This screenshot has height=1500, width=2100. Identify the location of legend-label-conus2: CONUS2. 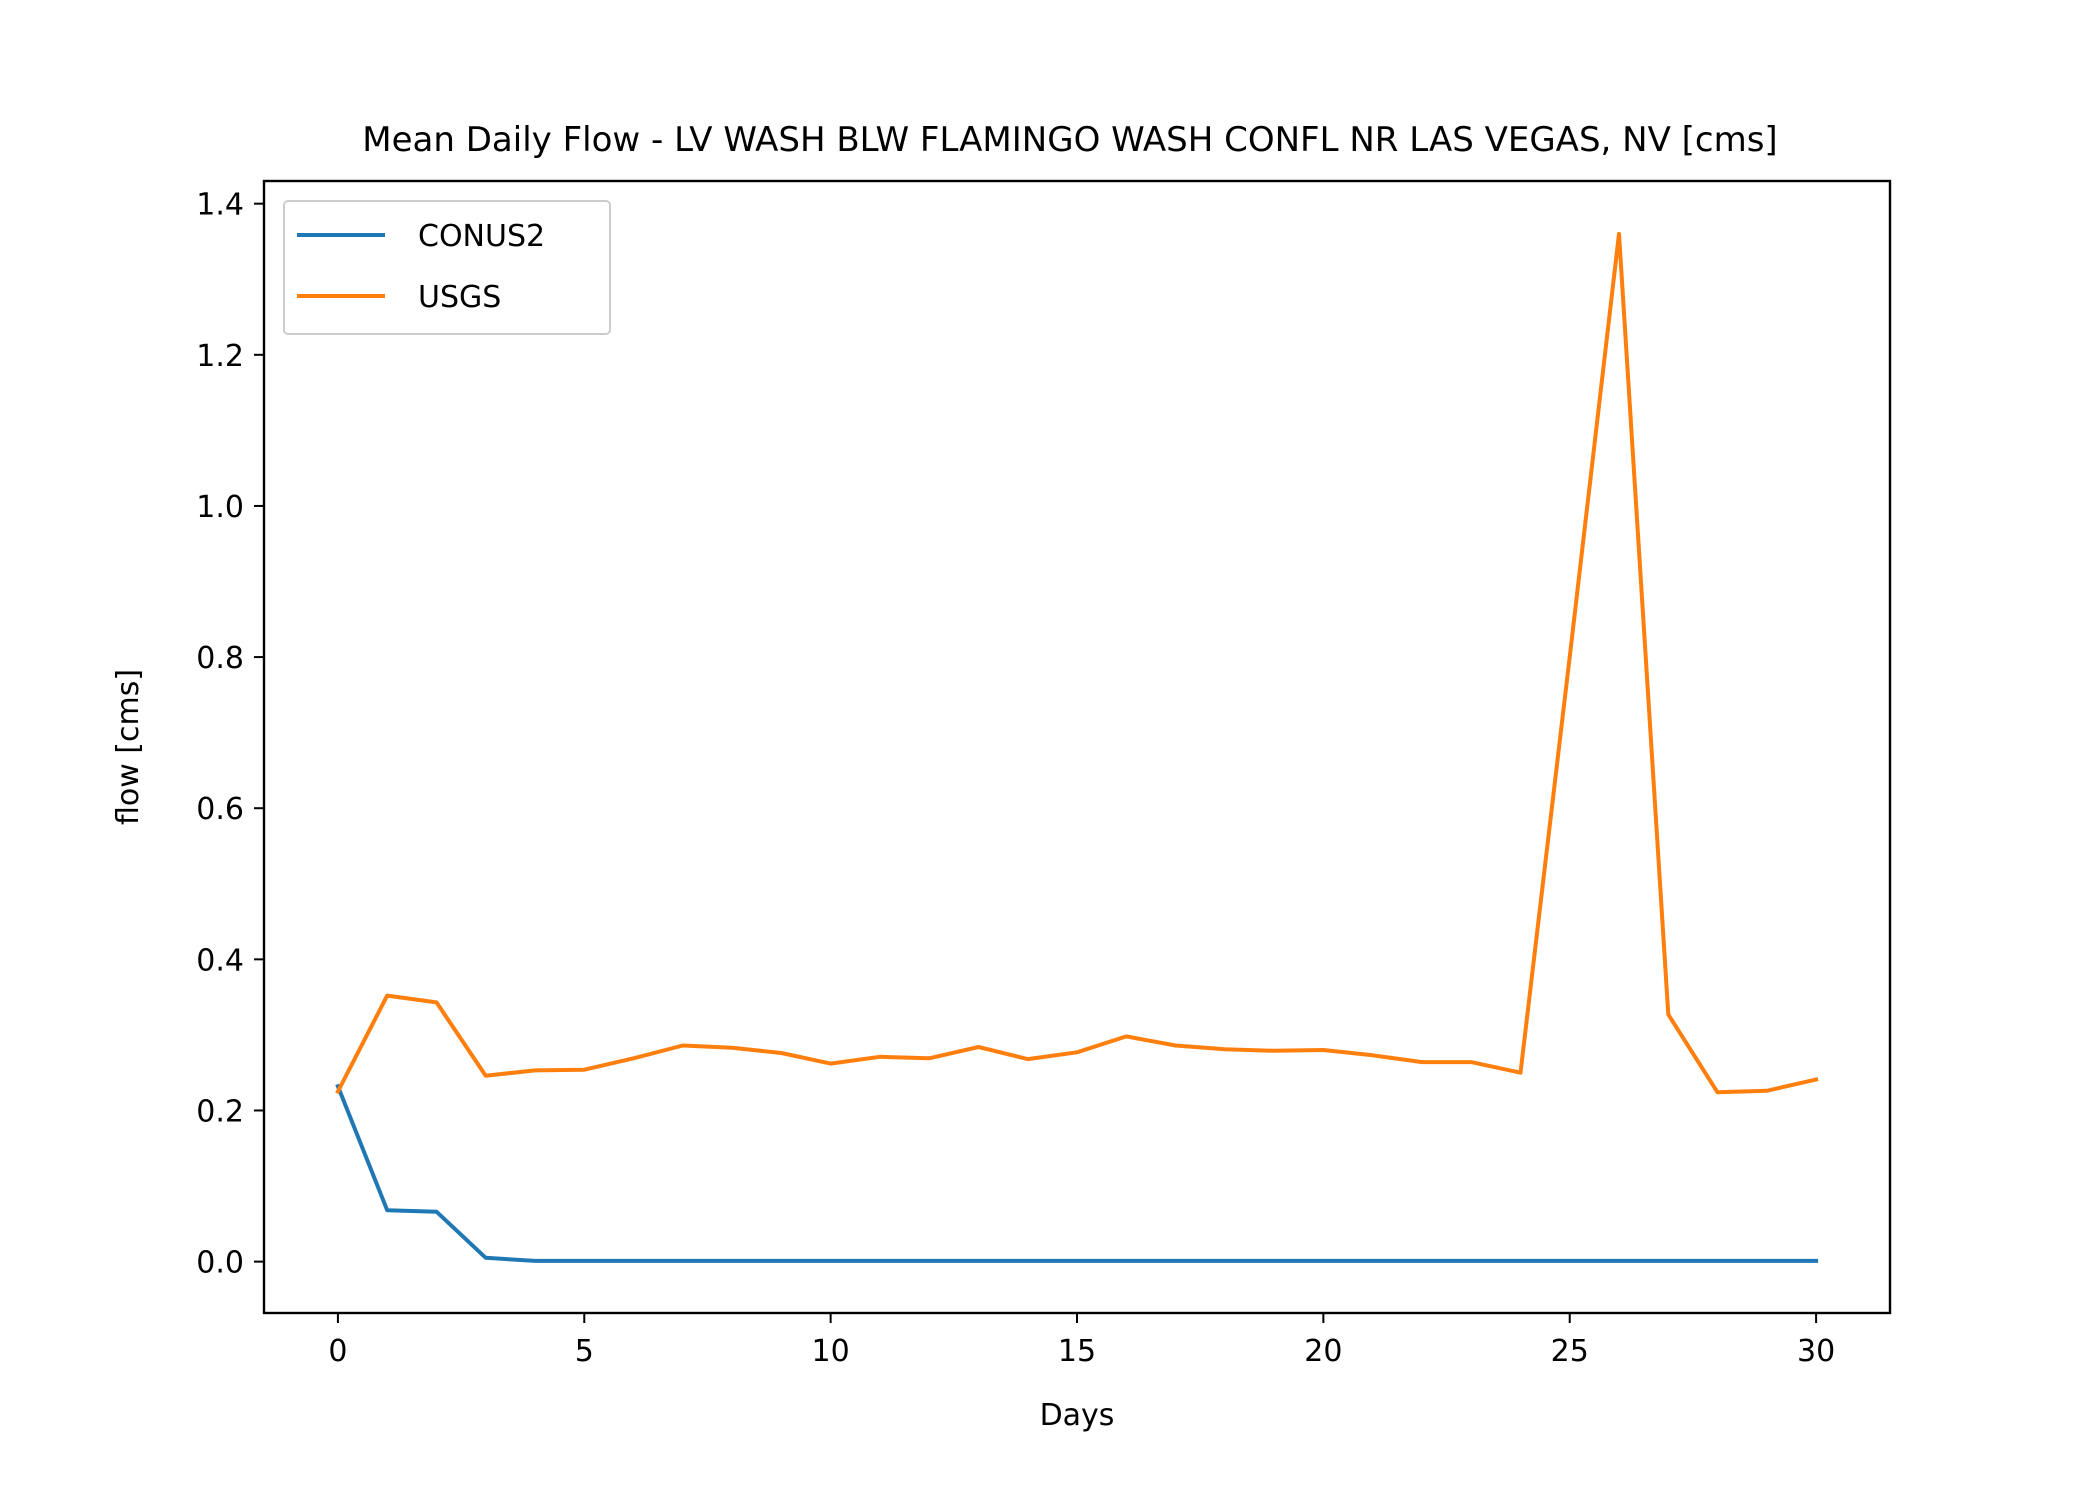
(481, 236).